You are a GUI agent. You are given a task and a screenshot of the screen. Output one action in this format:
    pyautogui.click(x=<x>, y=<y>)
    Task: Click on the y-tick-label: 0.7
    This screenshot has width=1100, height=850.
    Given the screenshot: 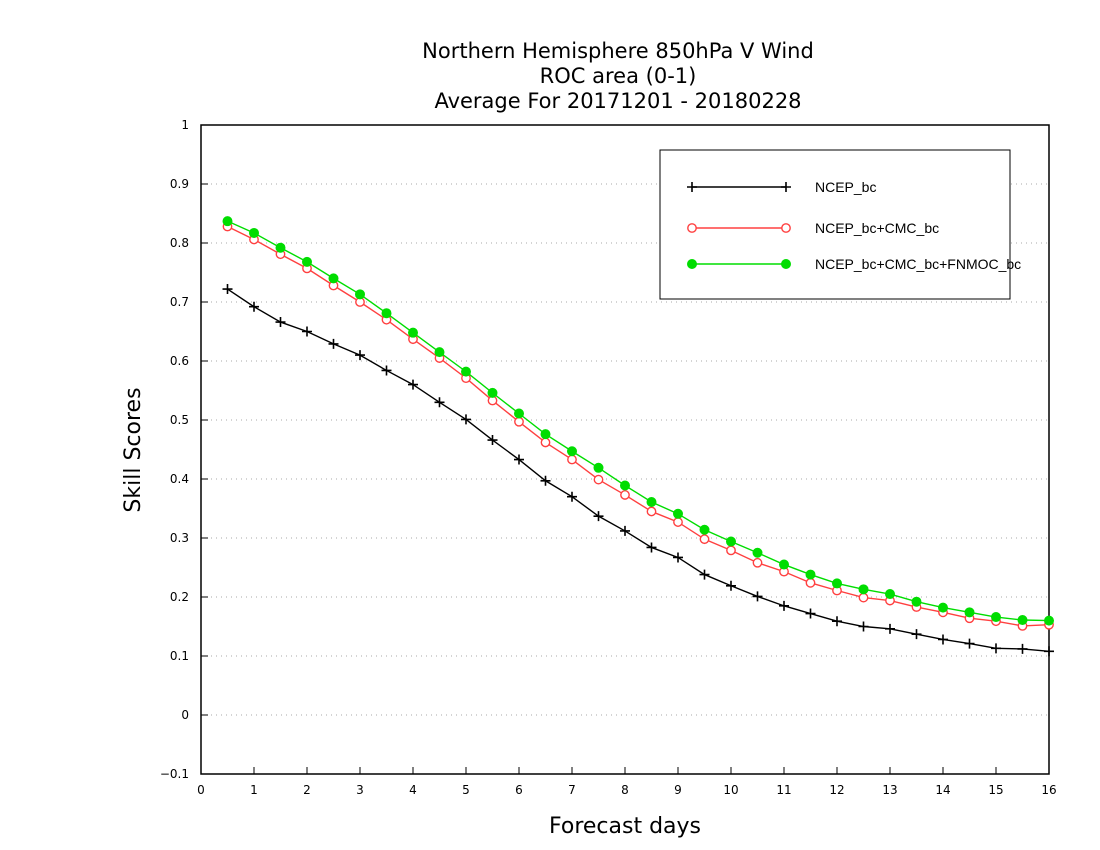 What is the action you would take?
    pyautogui.click(x=179, y=302)
    